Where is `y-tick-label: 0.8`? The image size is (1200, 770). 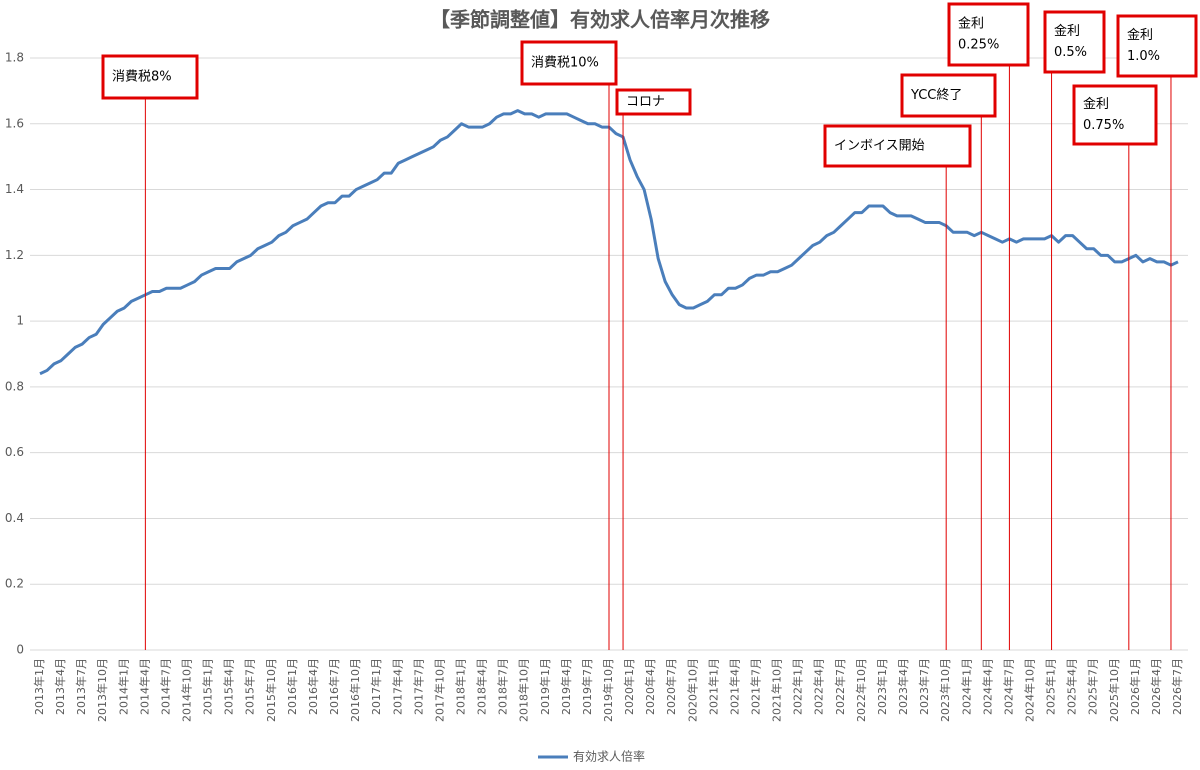 y-tick-label: 0.8 is located at coordinates (14, 386).